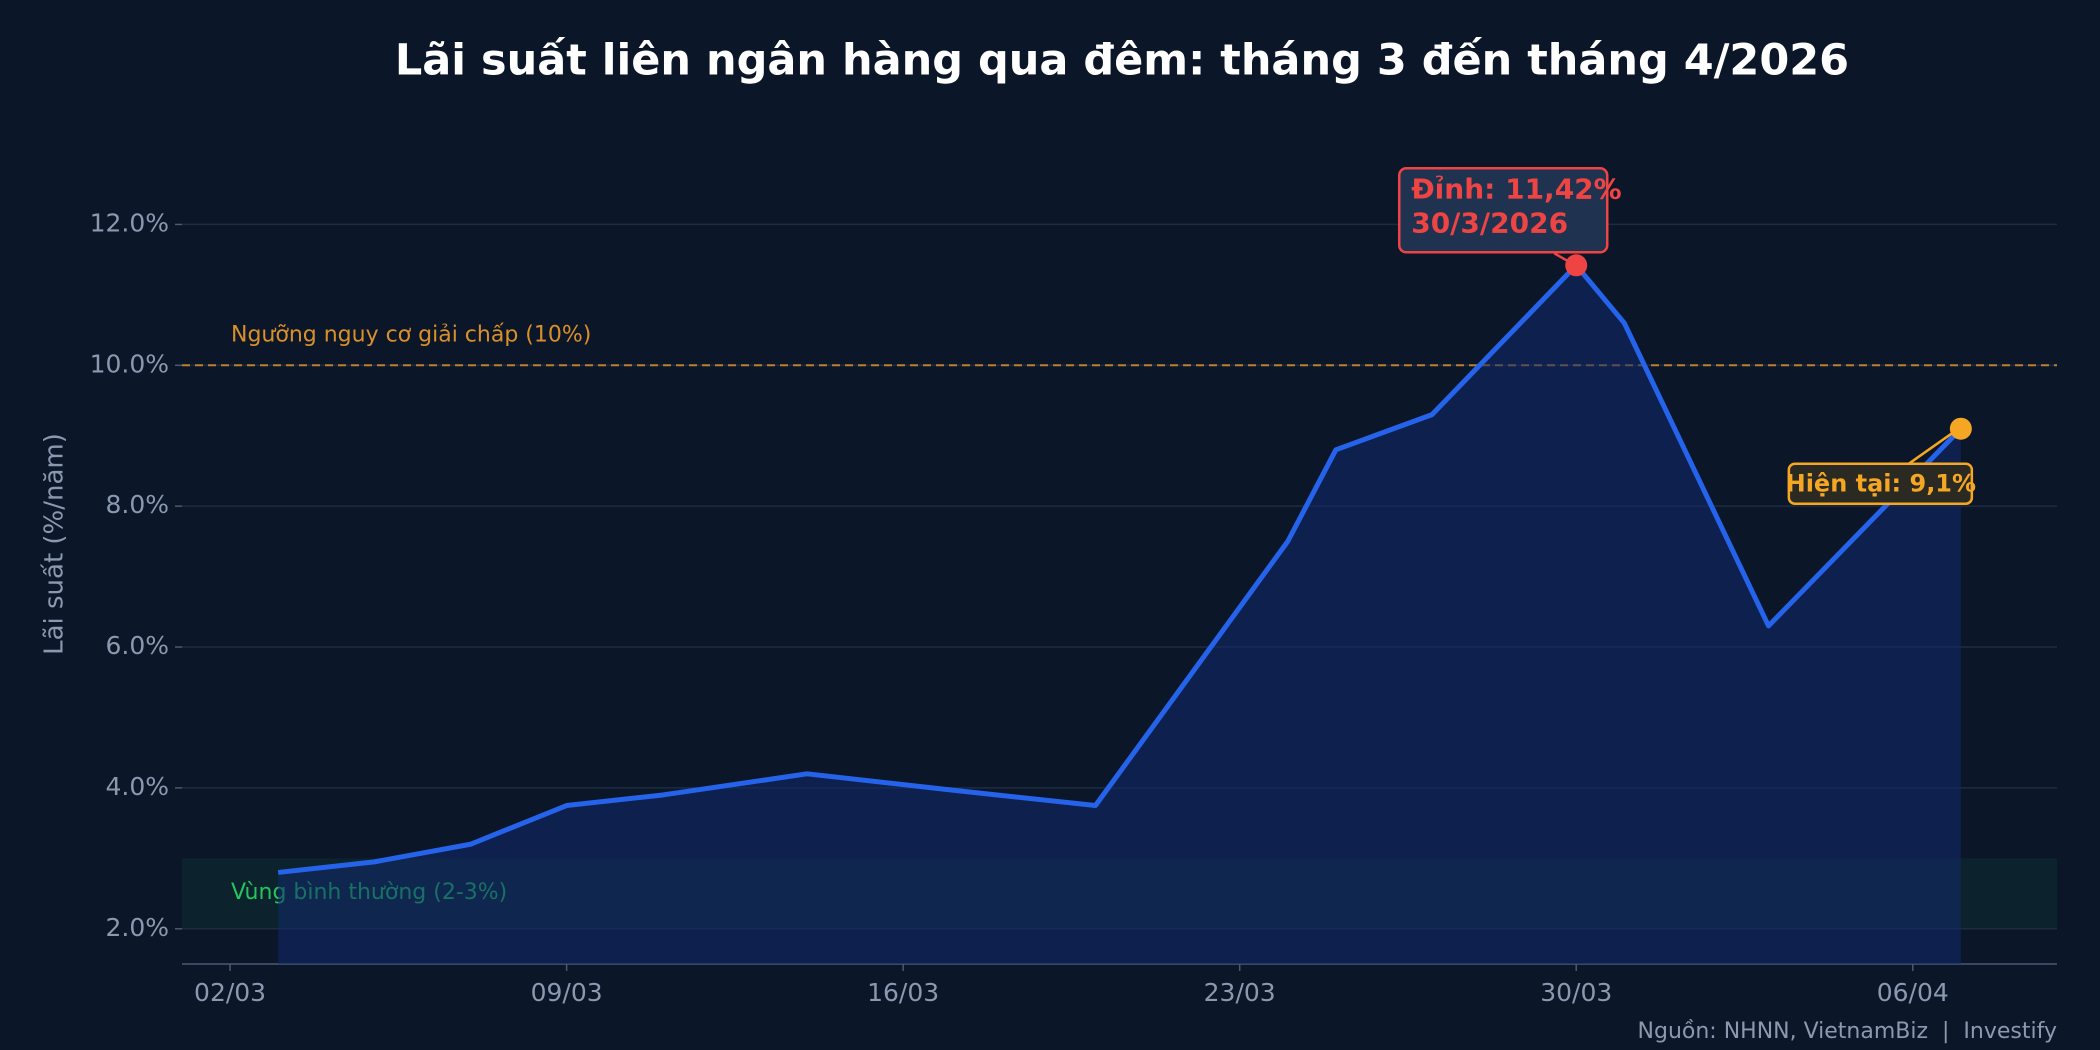  What do you see at coordinates (1561, 257) in the screenshot?
I see `peak-arrow` at bounding box center [1561, 257].